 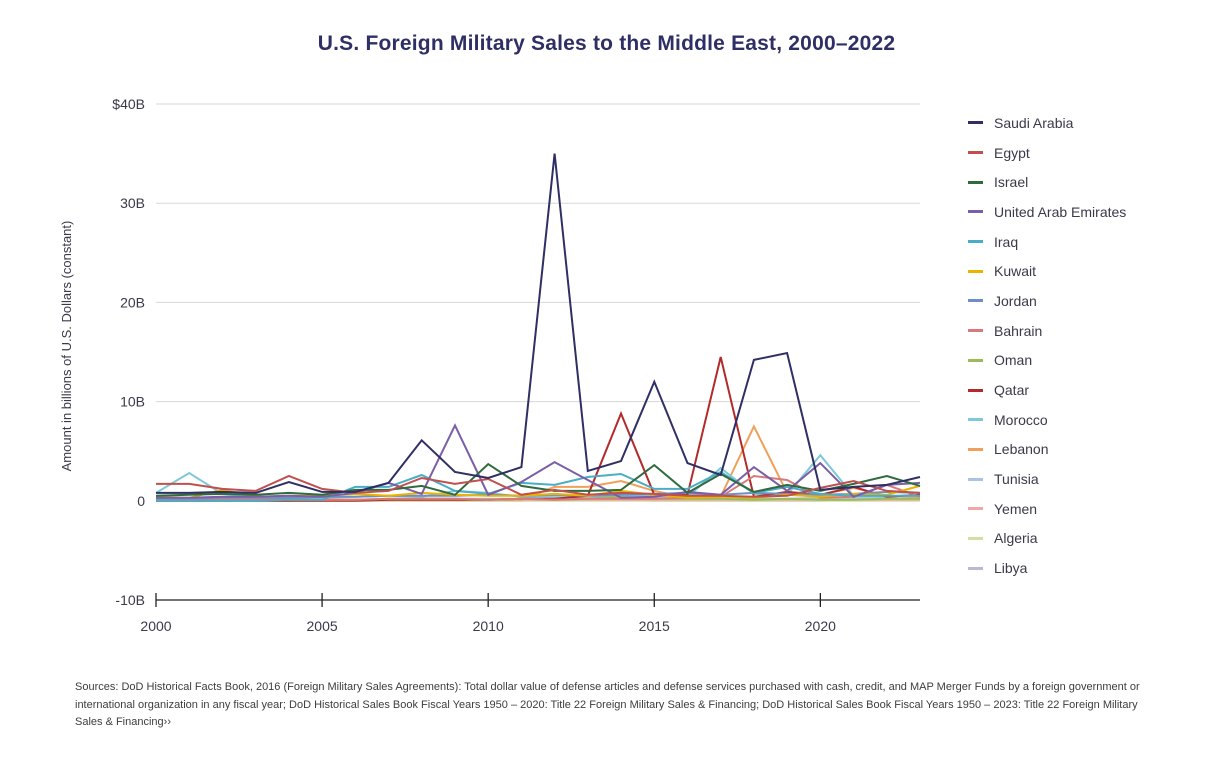 I want to click on legend-label: Algeria, so click(x=1016, y=538).